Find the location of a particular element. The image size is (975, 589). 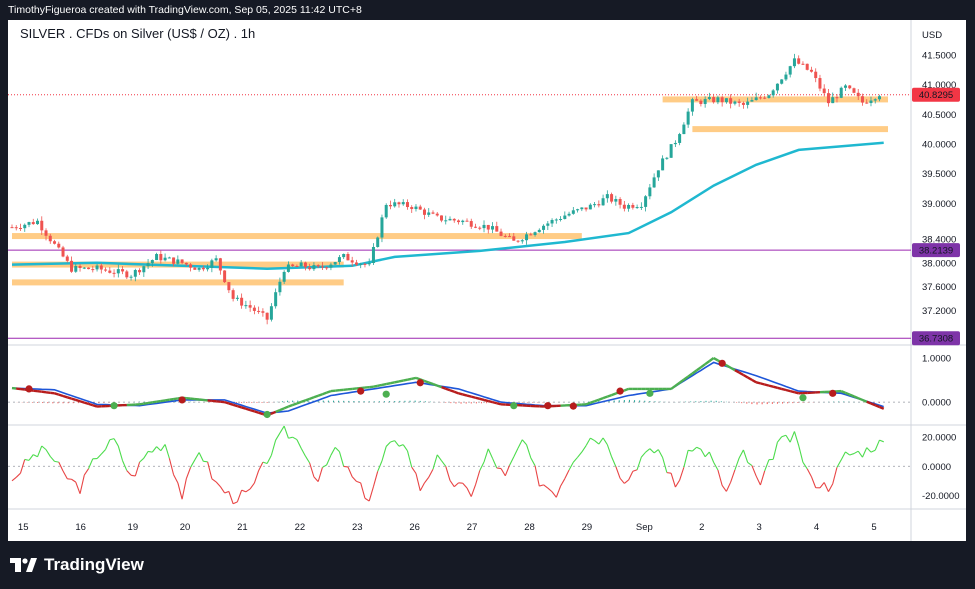

price-tick-label: 41.5000 is located at coordinates (939, 55).